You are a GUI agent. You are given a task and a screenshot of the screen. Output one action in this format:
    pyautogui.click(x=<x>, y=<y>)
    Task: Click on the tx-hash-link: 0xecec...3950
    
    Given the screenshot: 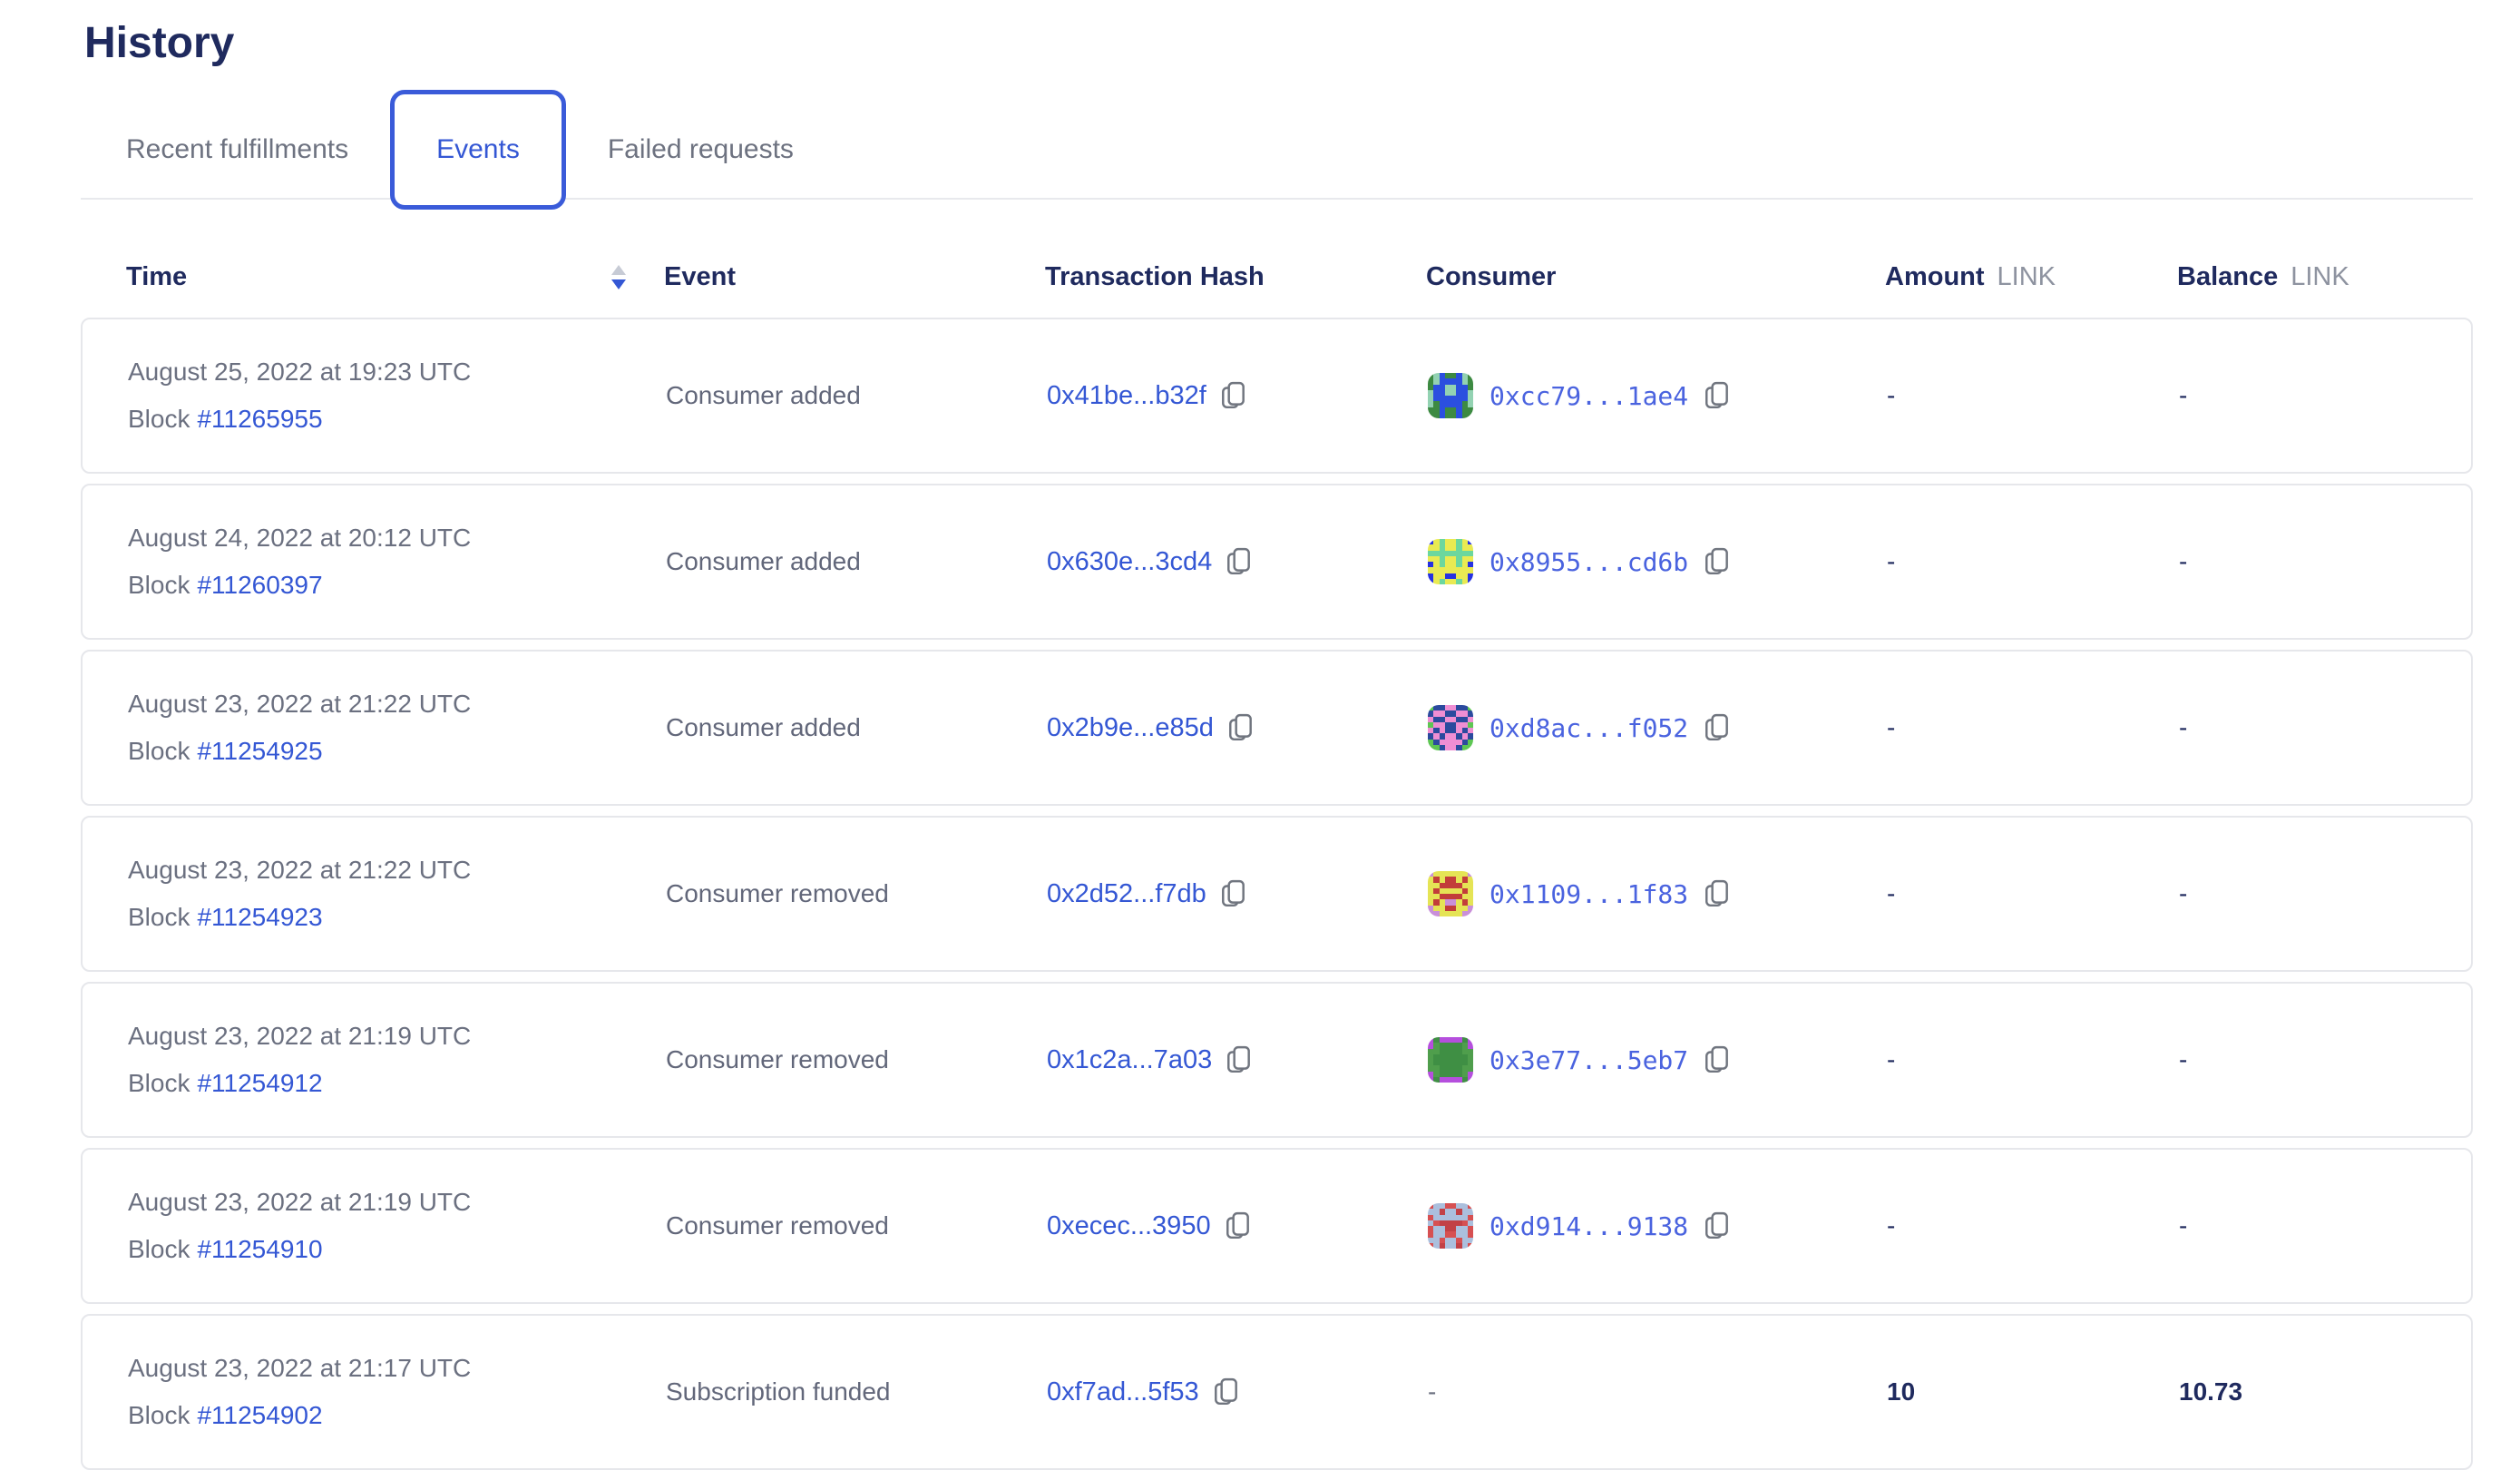 What is the action you would take?
    pyautogui.click(x=1129, y=1225)
    